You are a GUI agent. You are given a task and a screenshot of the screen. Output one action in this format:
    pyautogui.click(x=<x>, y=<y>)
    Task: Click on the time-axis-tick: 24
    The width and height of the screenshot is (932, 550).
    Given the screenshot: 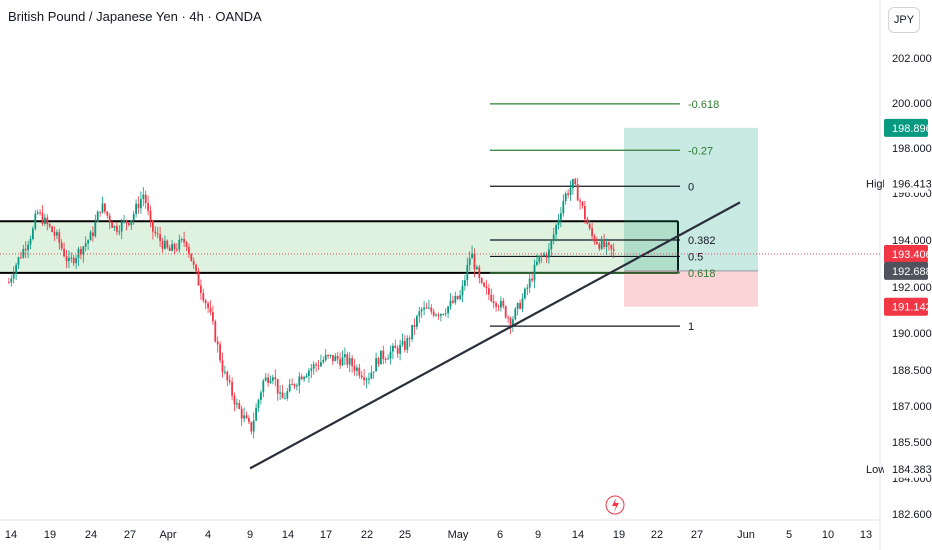 What is the action you would take?
    pyautogui.click(x=91, y=535)
    